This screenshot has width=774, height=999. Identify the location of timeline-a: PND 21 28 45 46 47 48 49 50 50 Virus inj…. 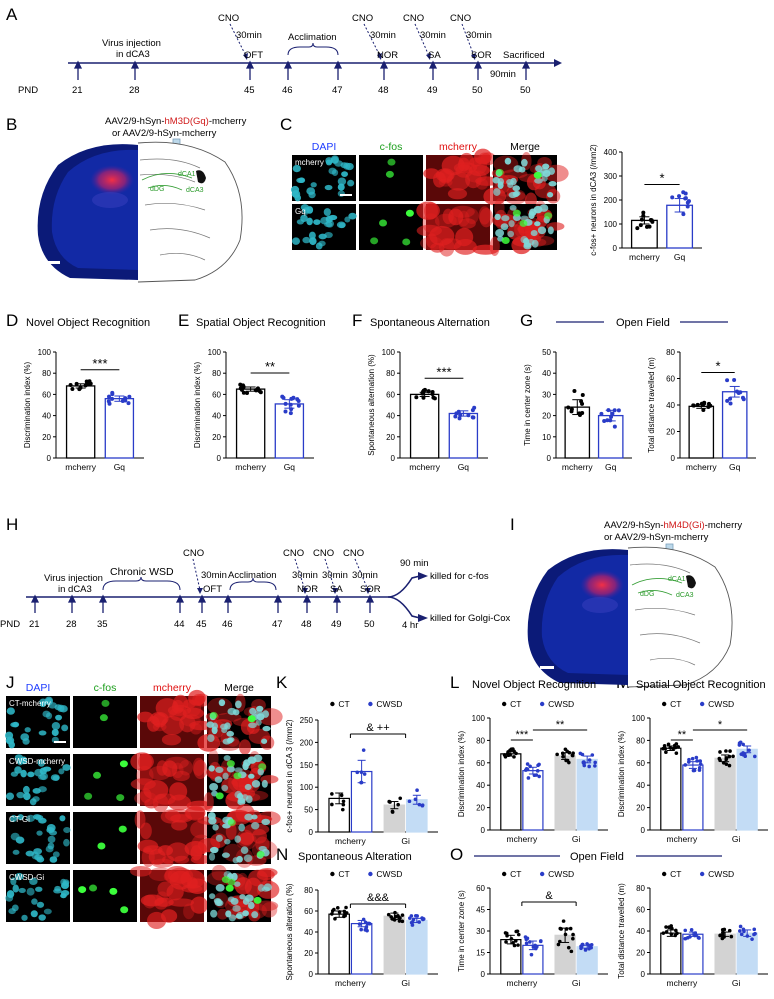
(290, 54).